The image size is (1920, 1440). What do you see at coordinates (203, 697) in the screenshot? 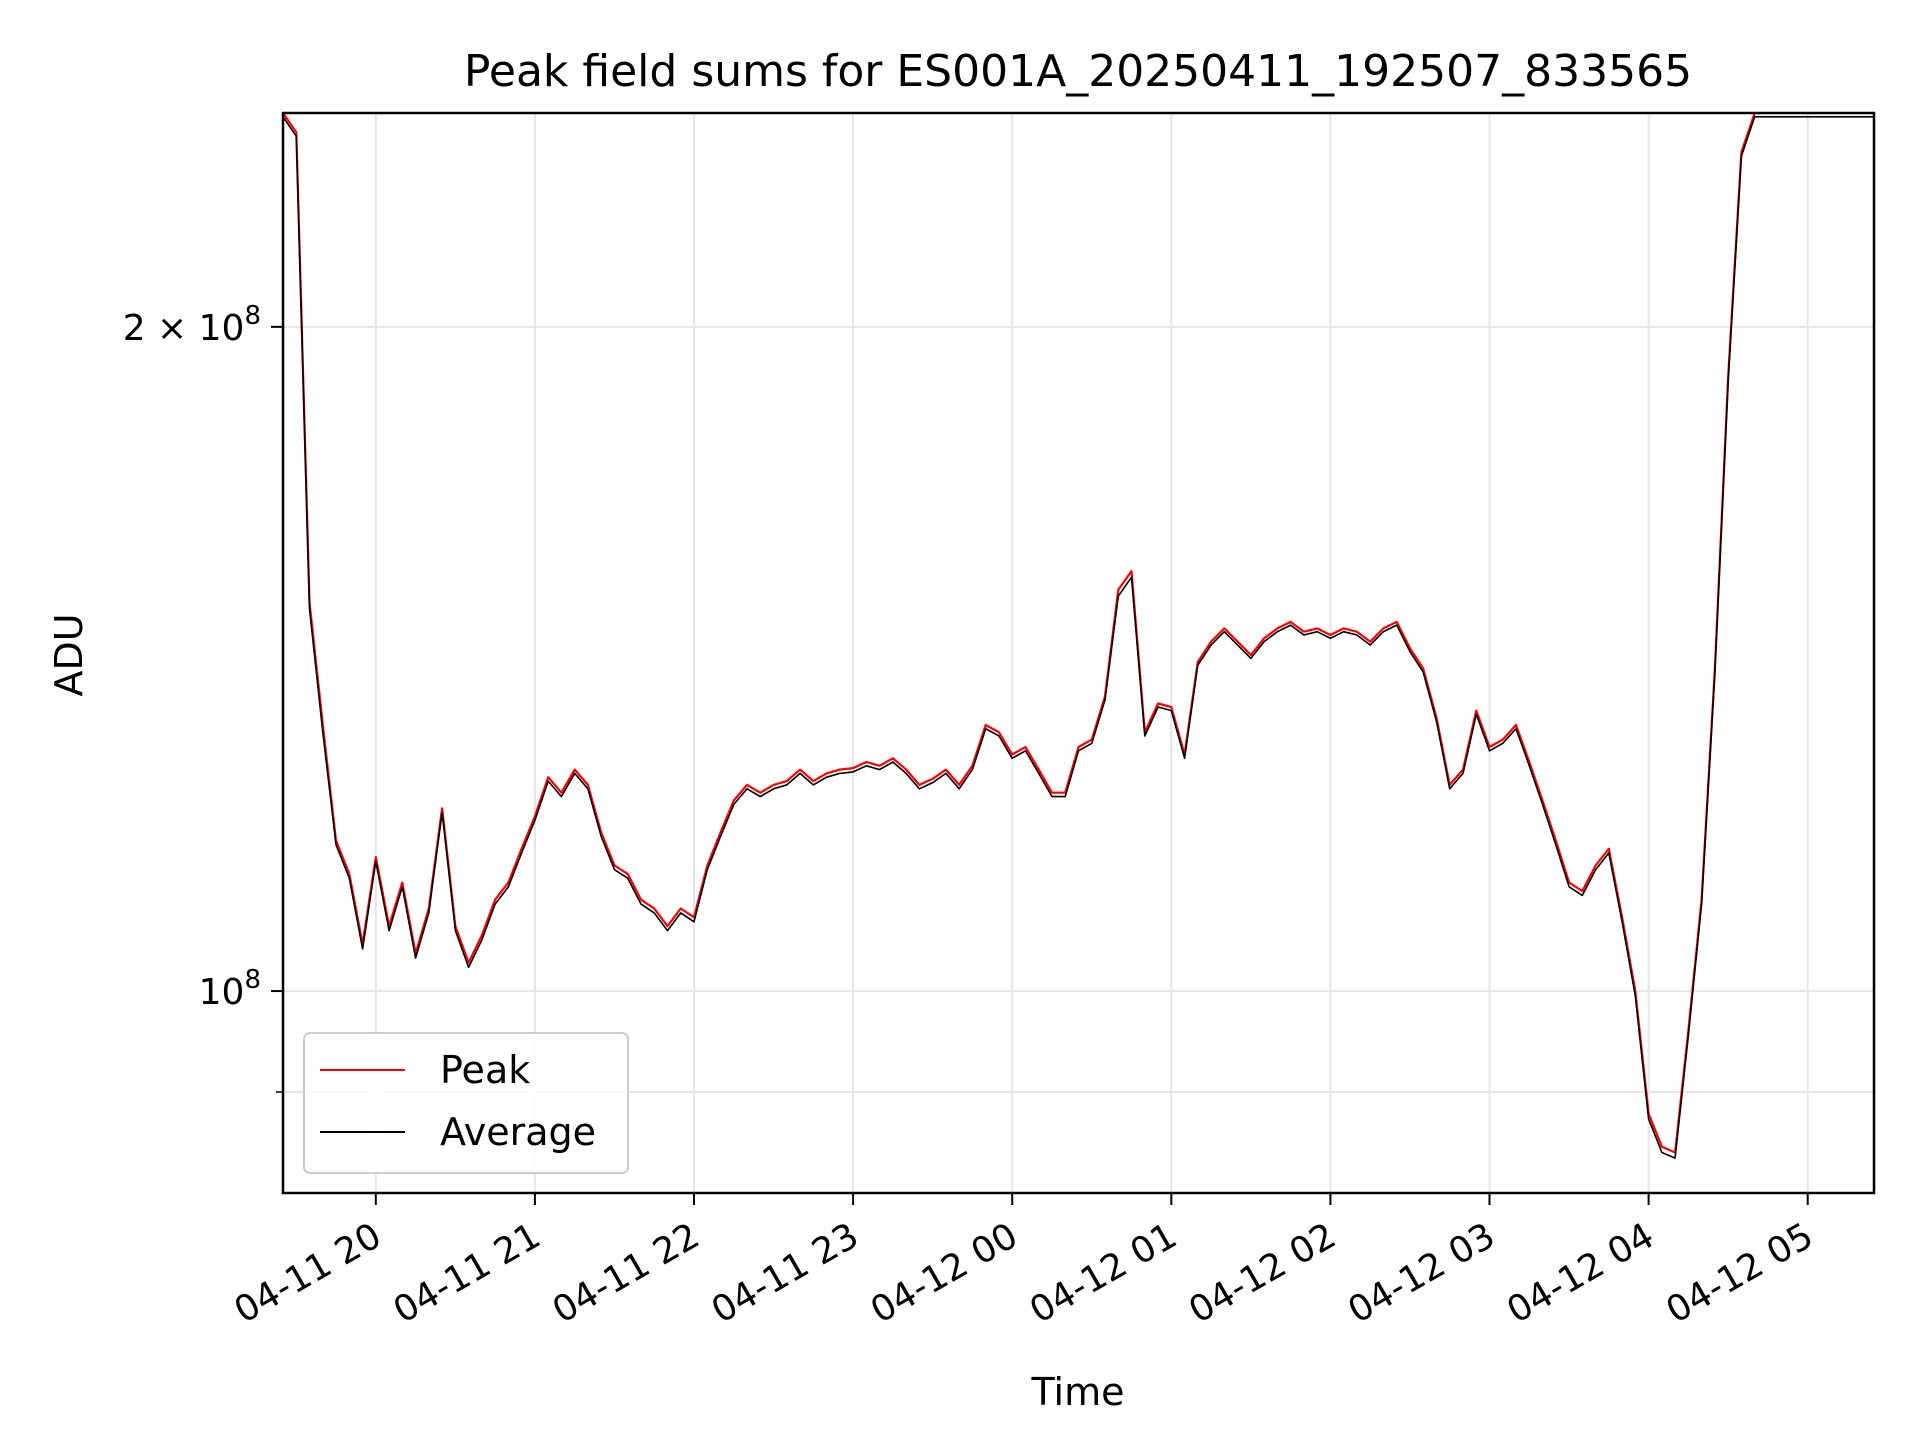
I see `y-axis-ticks: 108 2 × 108` at bounding box center [203, 697].